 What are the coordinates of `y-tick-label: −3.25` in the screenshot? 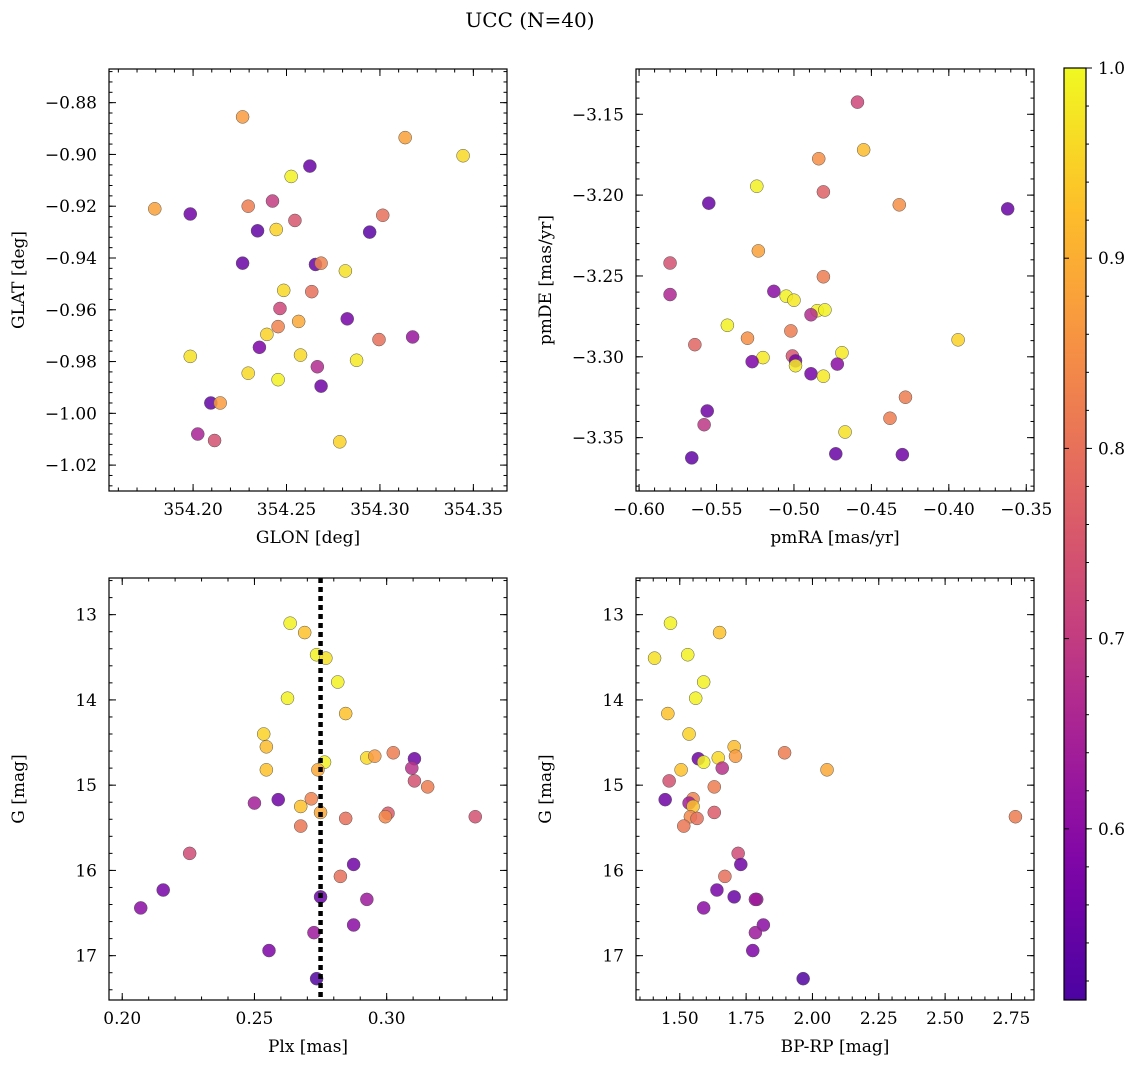 It's located at (598, 277).